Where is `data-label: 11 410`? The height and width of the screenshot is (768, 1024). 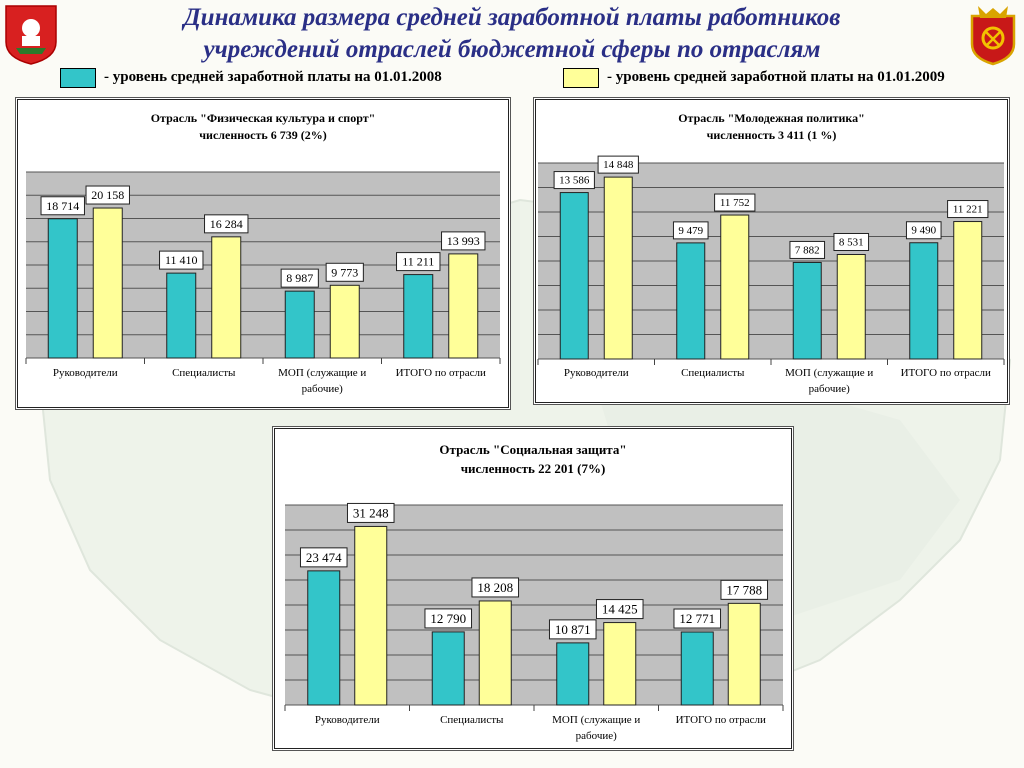 data-label: 11 410 is located at coordinates (181, 260).